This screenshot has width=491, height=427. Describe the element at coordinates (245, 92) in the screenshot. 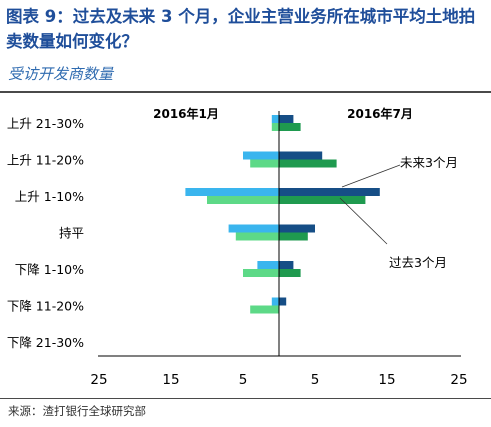

I see `top-rule` at that location.